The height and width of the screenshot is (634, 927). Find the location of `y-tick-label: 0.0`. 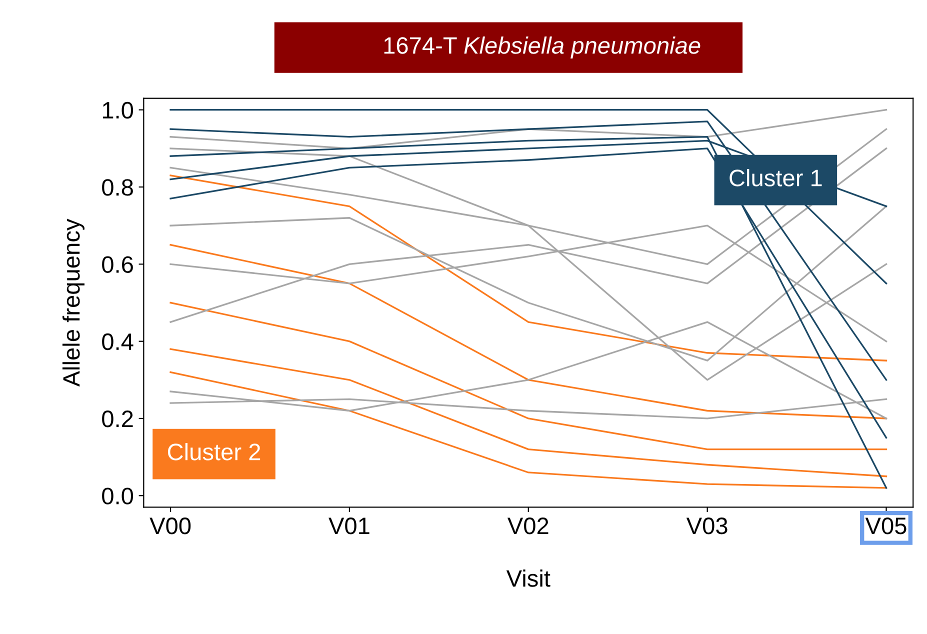

y-tick-label: 0.0 is located at coordinates (118, 496).